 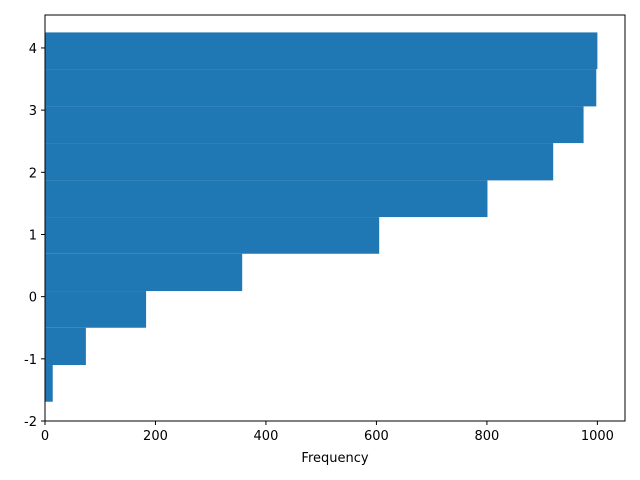 I want to click on y-tick-label: 4, so click(x=33, y=49).